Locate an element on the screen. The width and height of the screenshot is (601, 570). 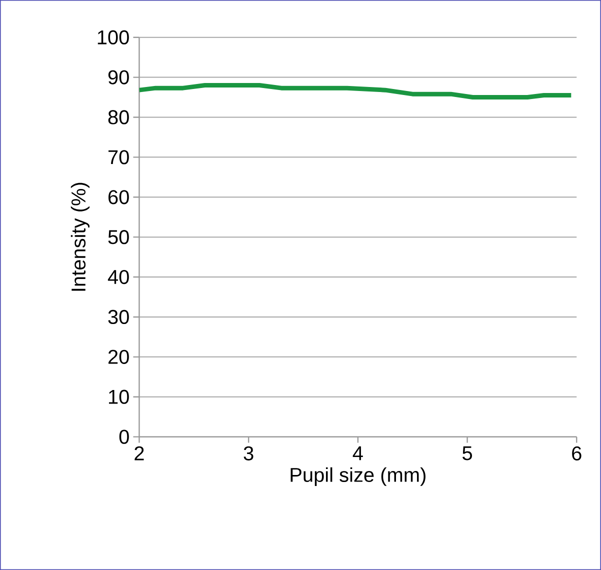
line-series is located at coordinates (356, 91).